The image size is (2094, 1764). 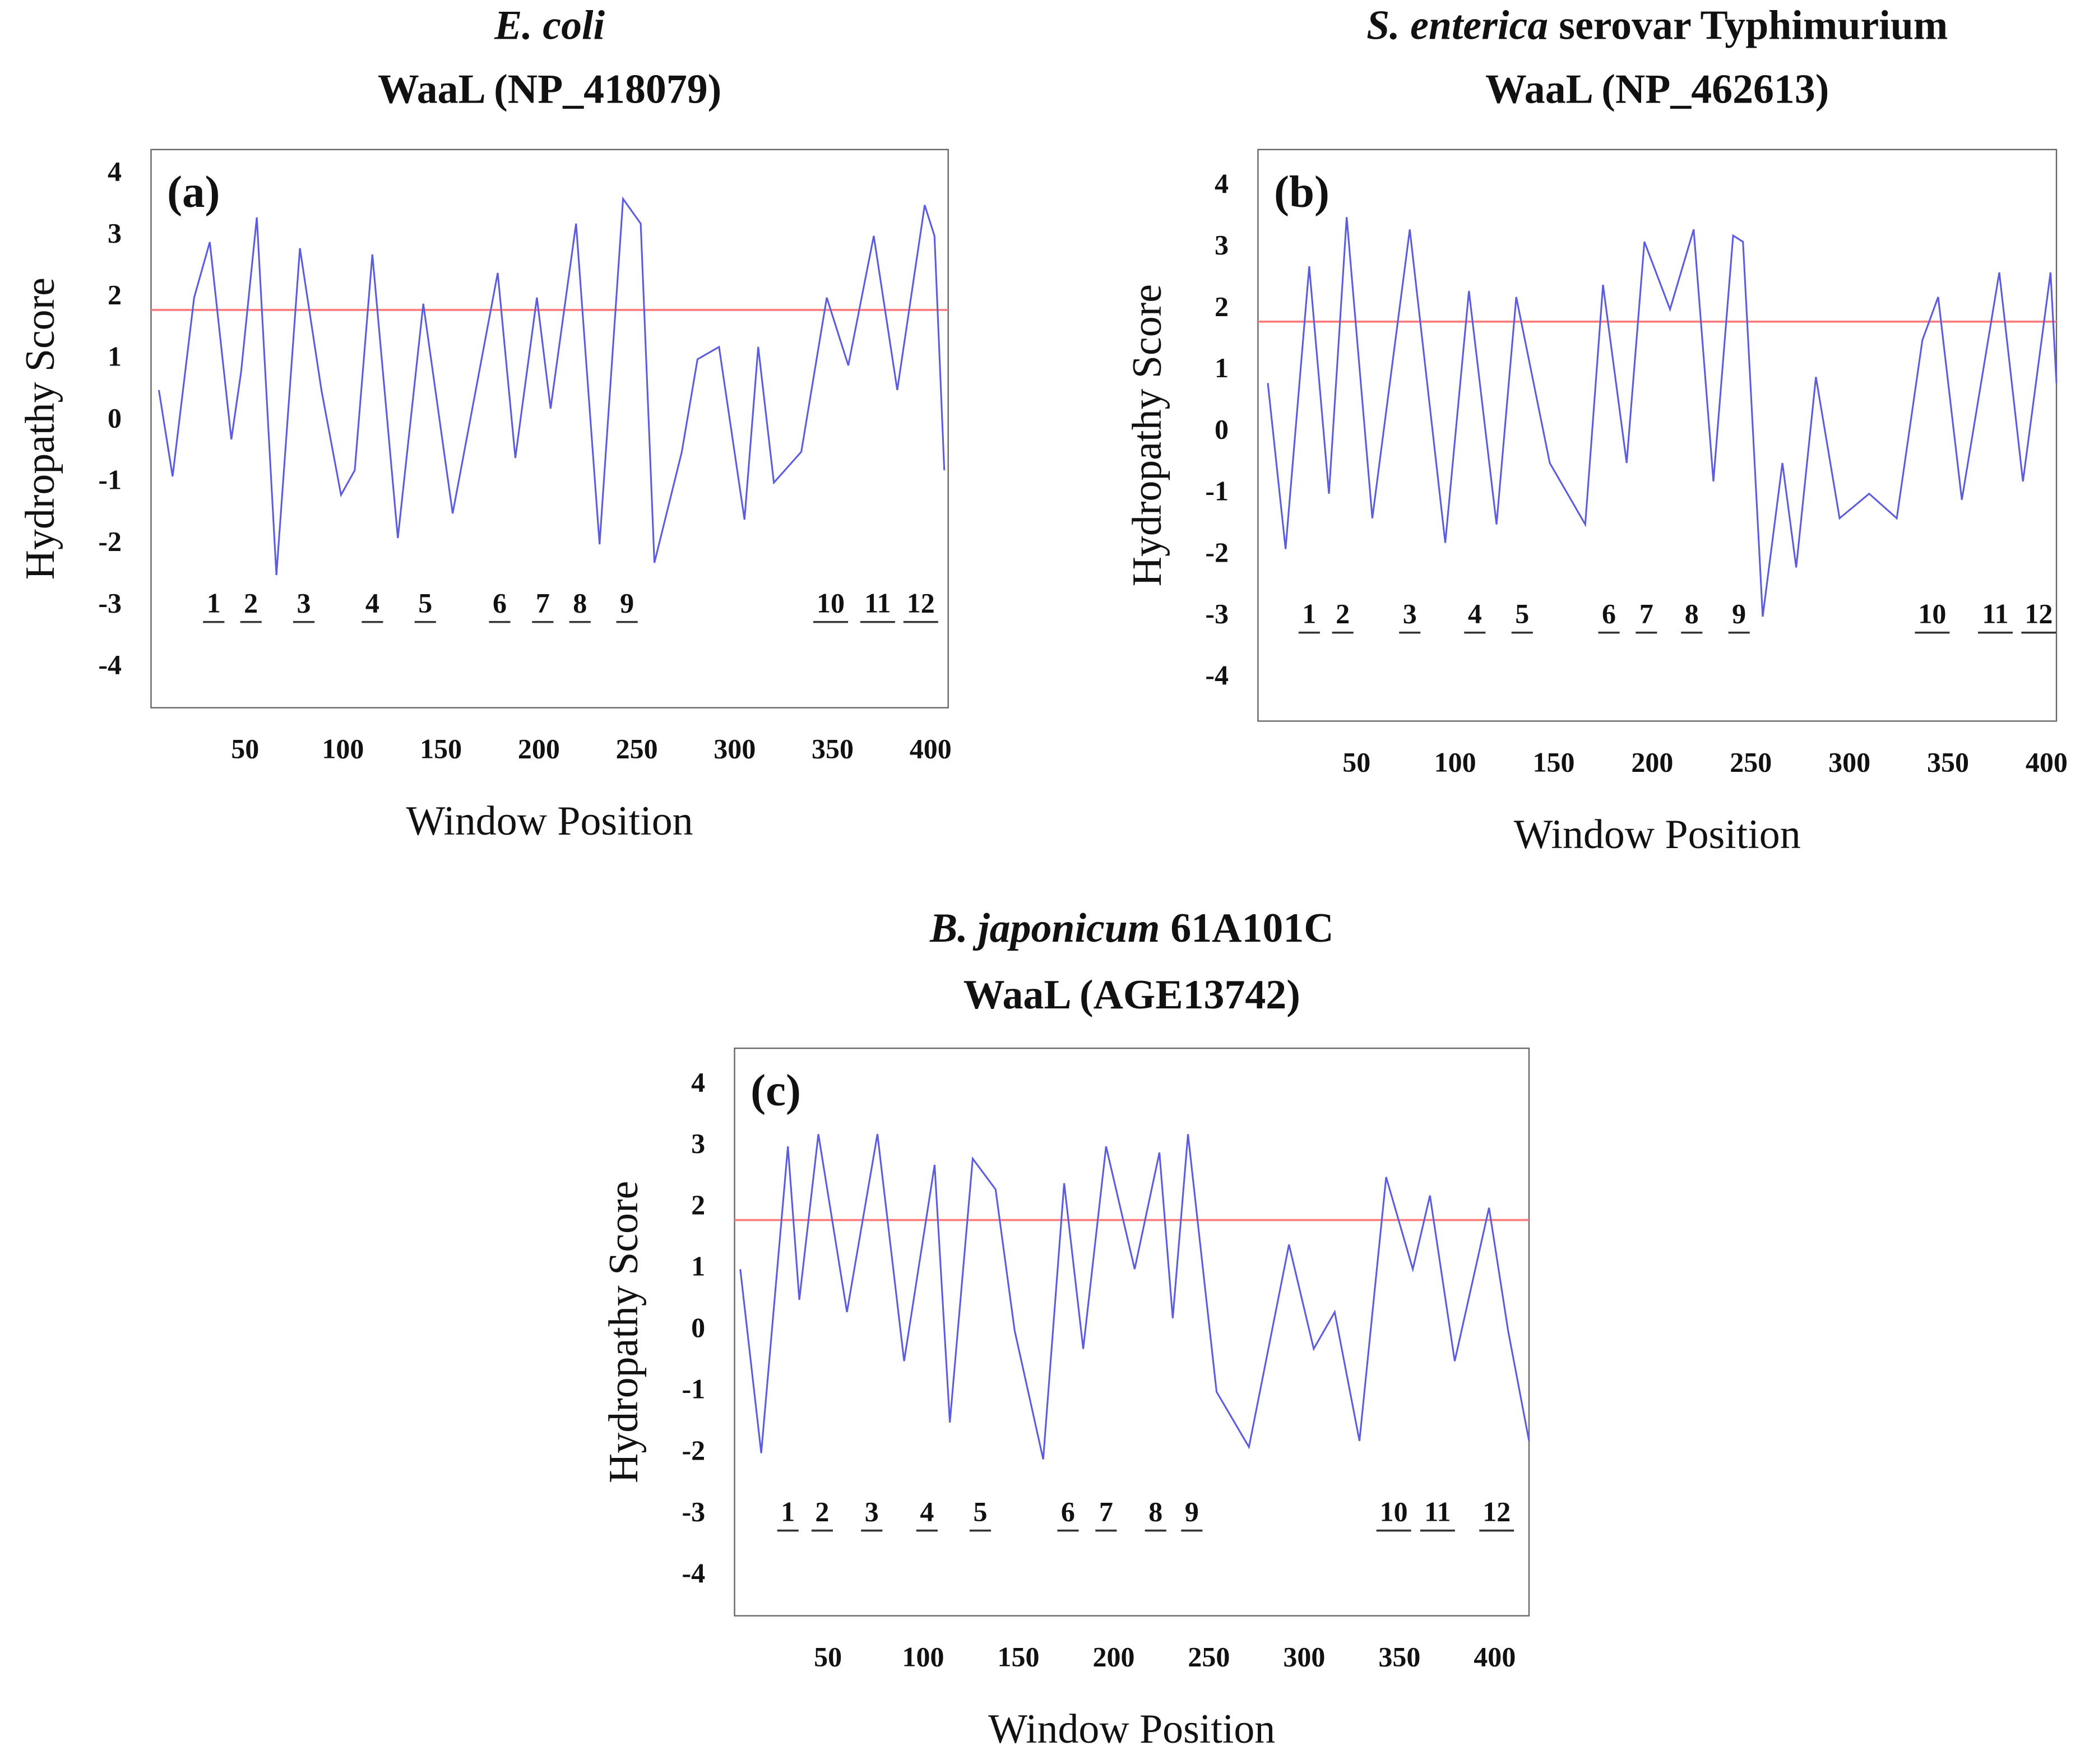 I want to click on title-part: B. japonicum, so click(x=1044, y=928).